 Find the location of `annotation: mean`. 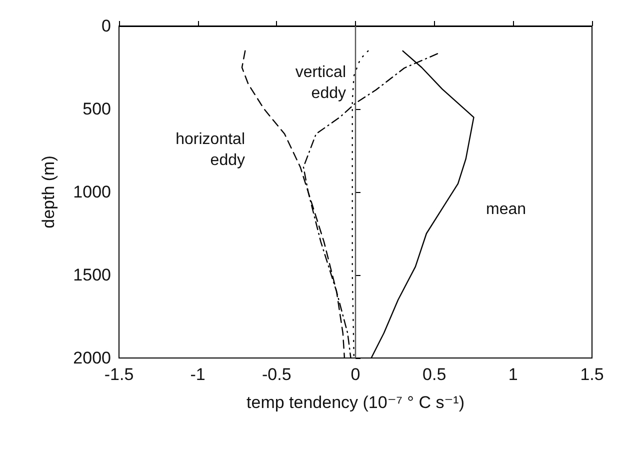

annotation: mean is located at coordinates (506, 209).